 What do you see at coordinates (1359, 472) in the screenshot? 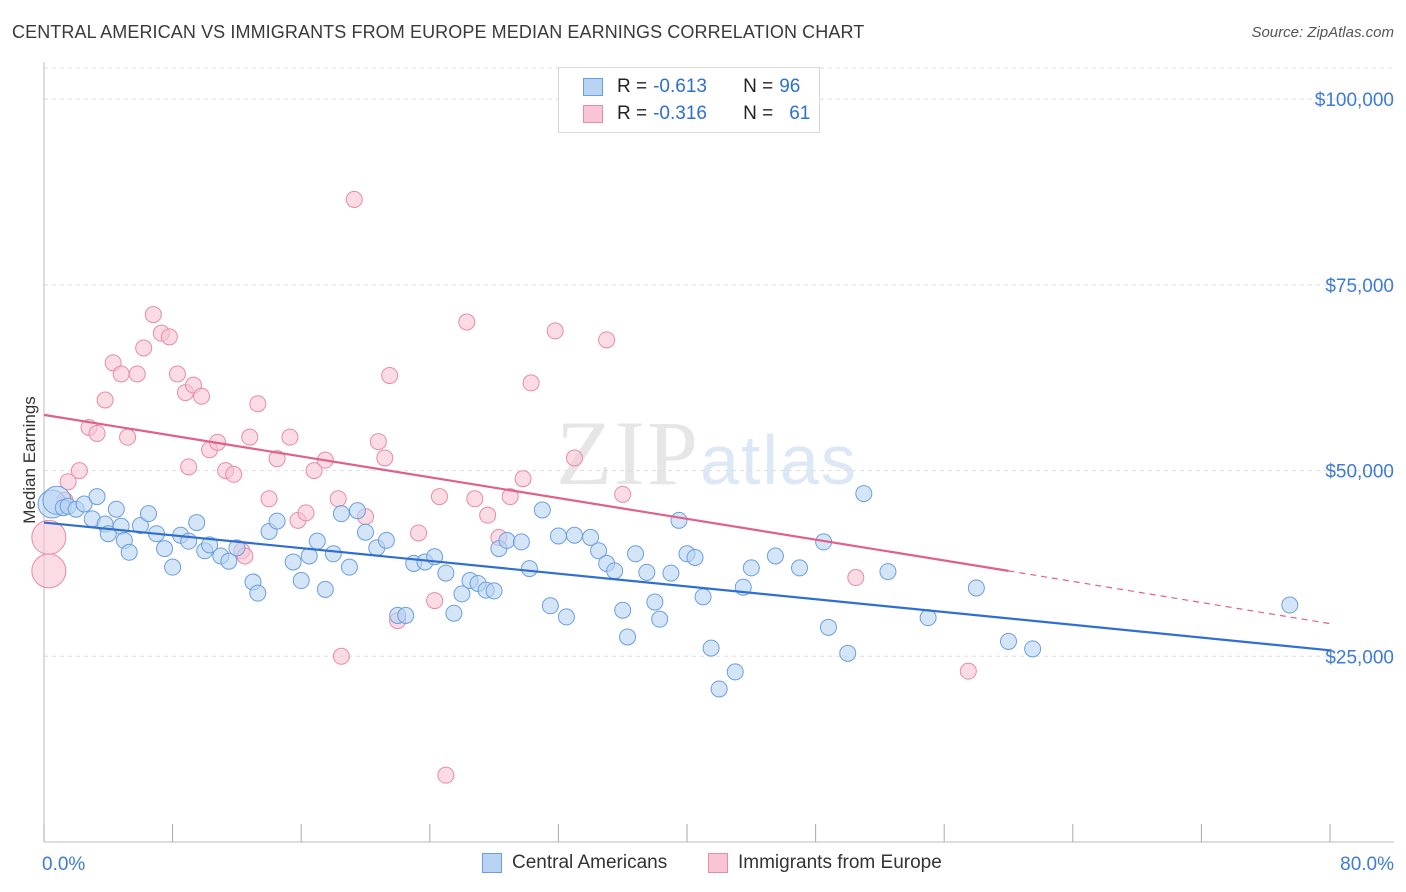
I see `y-tick-label: $50,000` at bounding box center [1359, 472].